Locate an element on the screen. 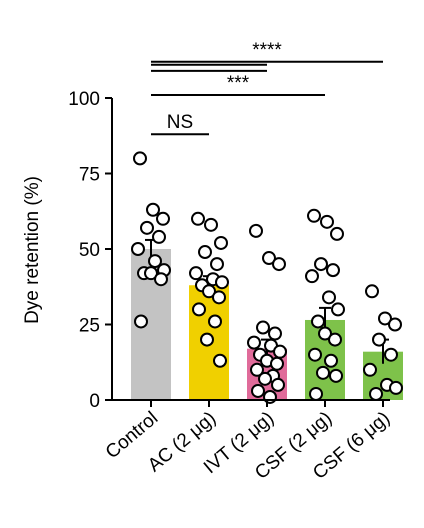 The height and width of the screenshot is (528, 424). significance-layer: NS ******* is located at coordinates (267, 88).